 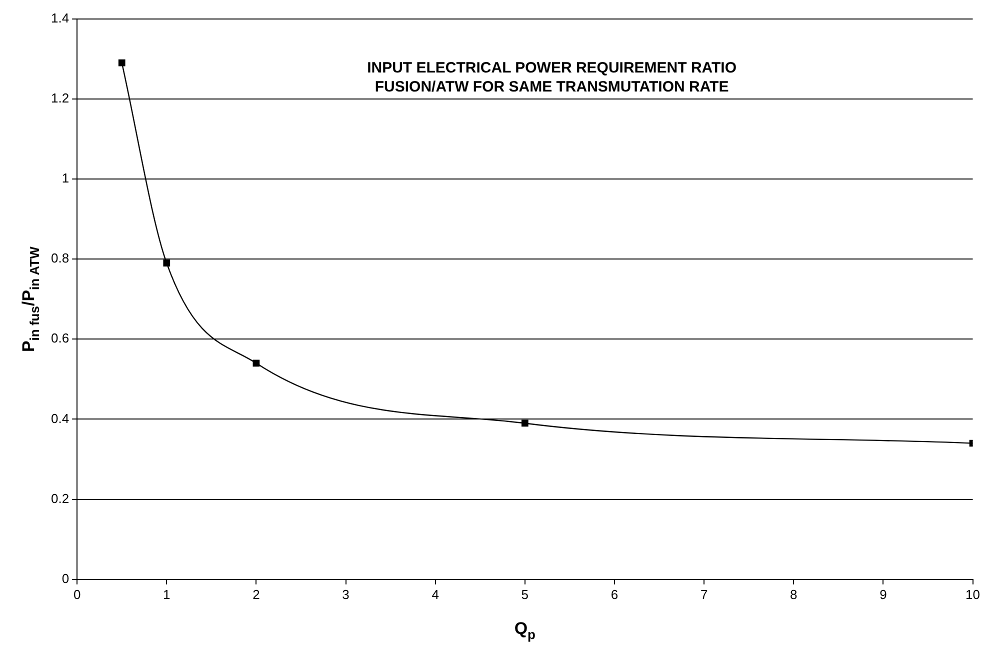 What do you see at coordinates (60, 258) in the screenshot?
I see `y-tick-label: 0.8` at bounding box center [60, 258].